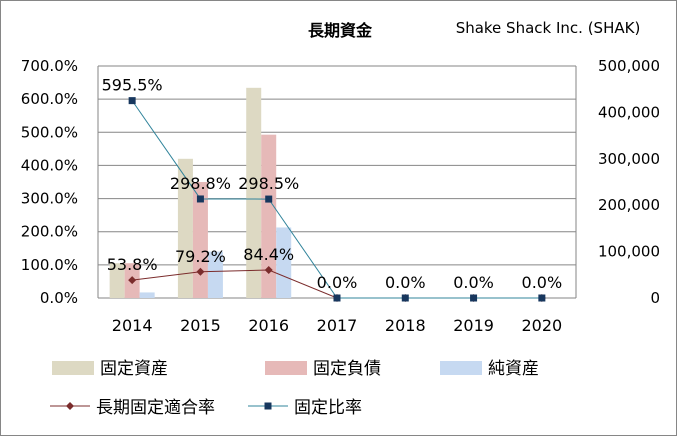 Image resolution: width=677 pixels, height=436 pixels. Describe the element at coordinates (49, 232) in the screenshot. I see `left-axis-tick-label: 200.0%` at that location.